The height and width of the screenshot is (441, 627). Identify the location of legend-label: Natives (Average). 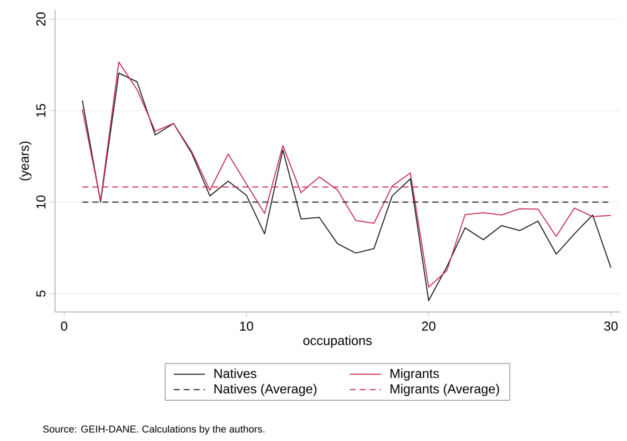
(265, 390).